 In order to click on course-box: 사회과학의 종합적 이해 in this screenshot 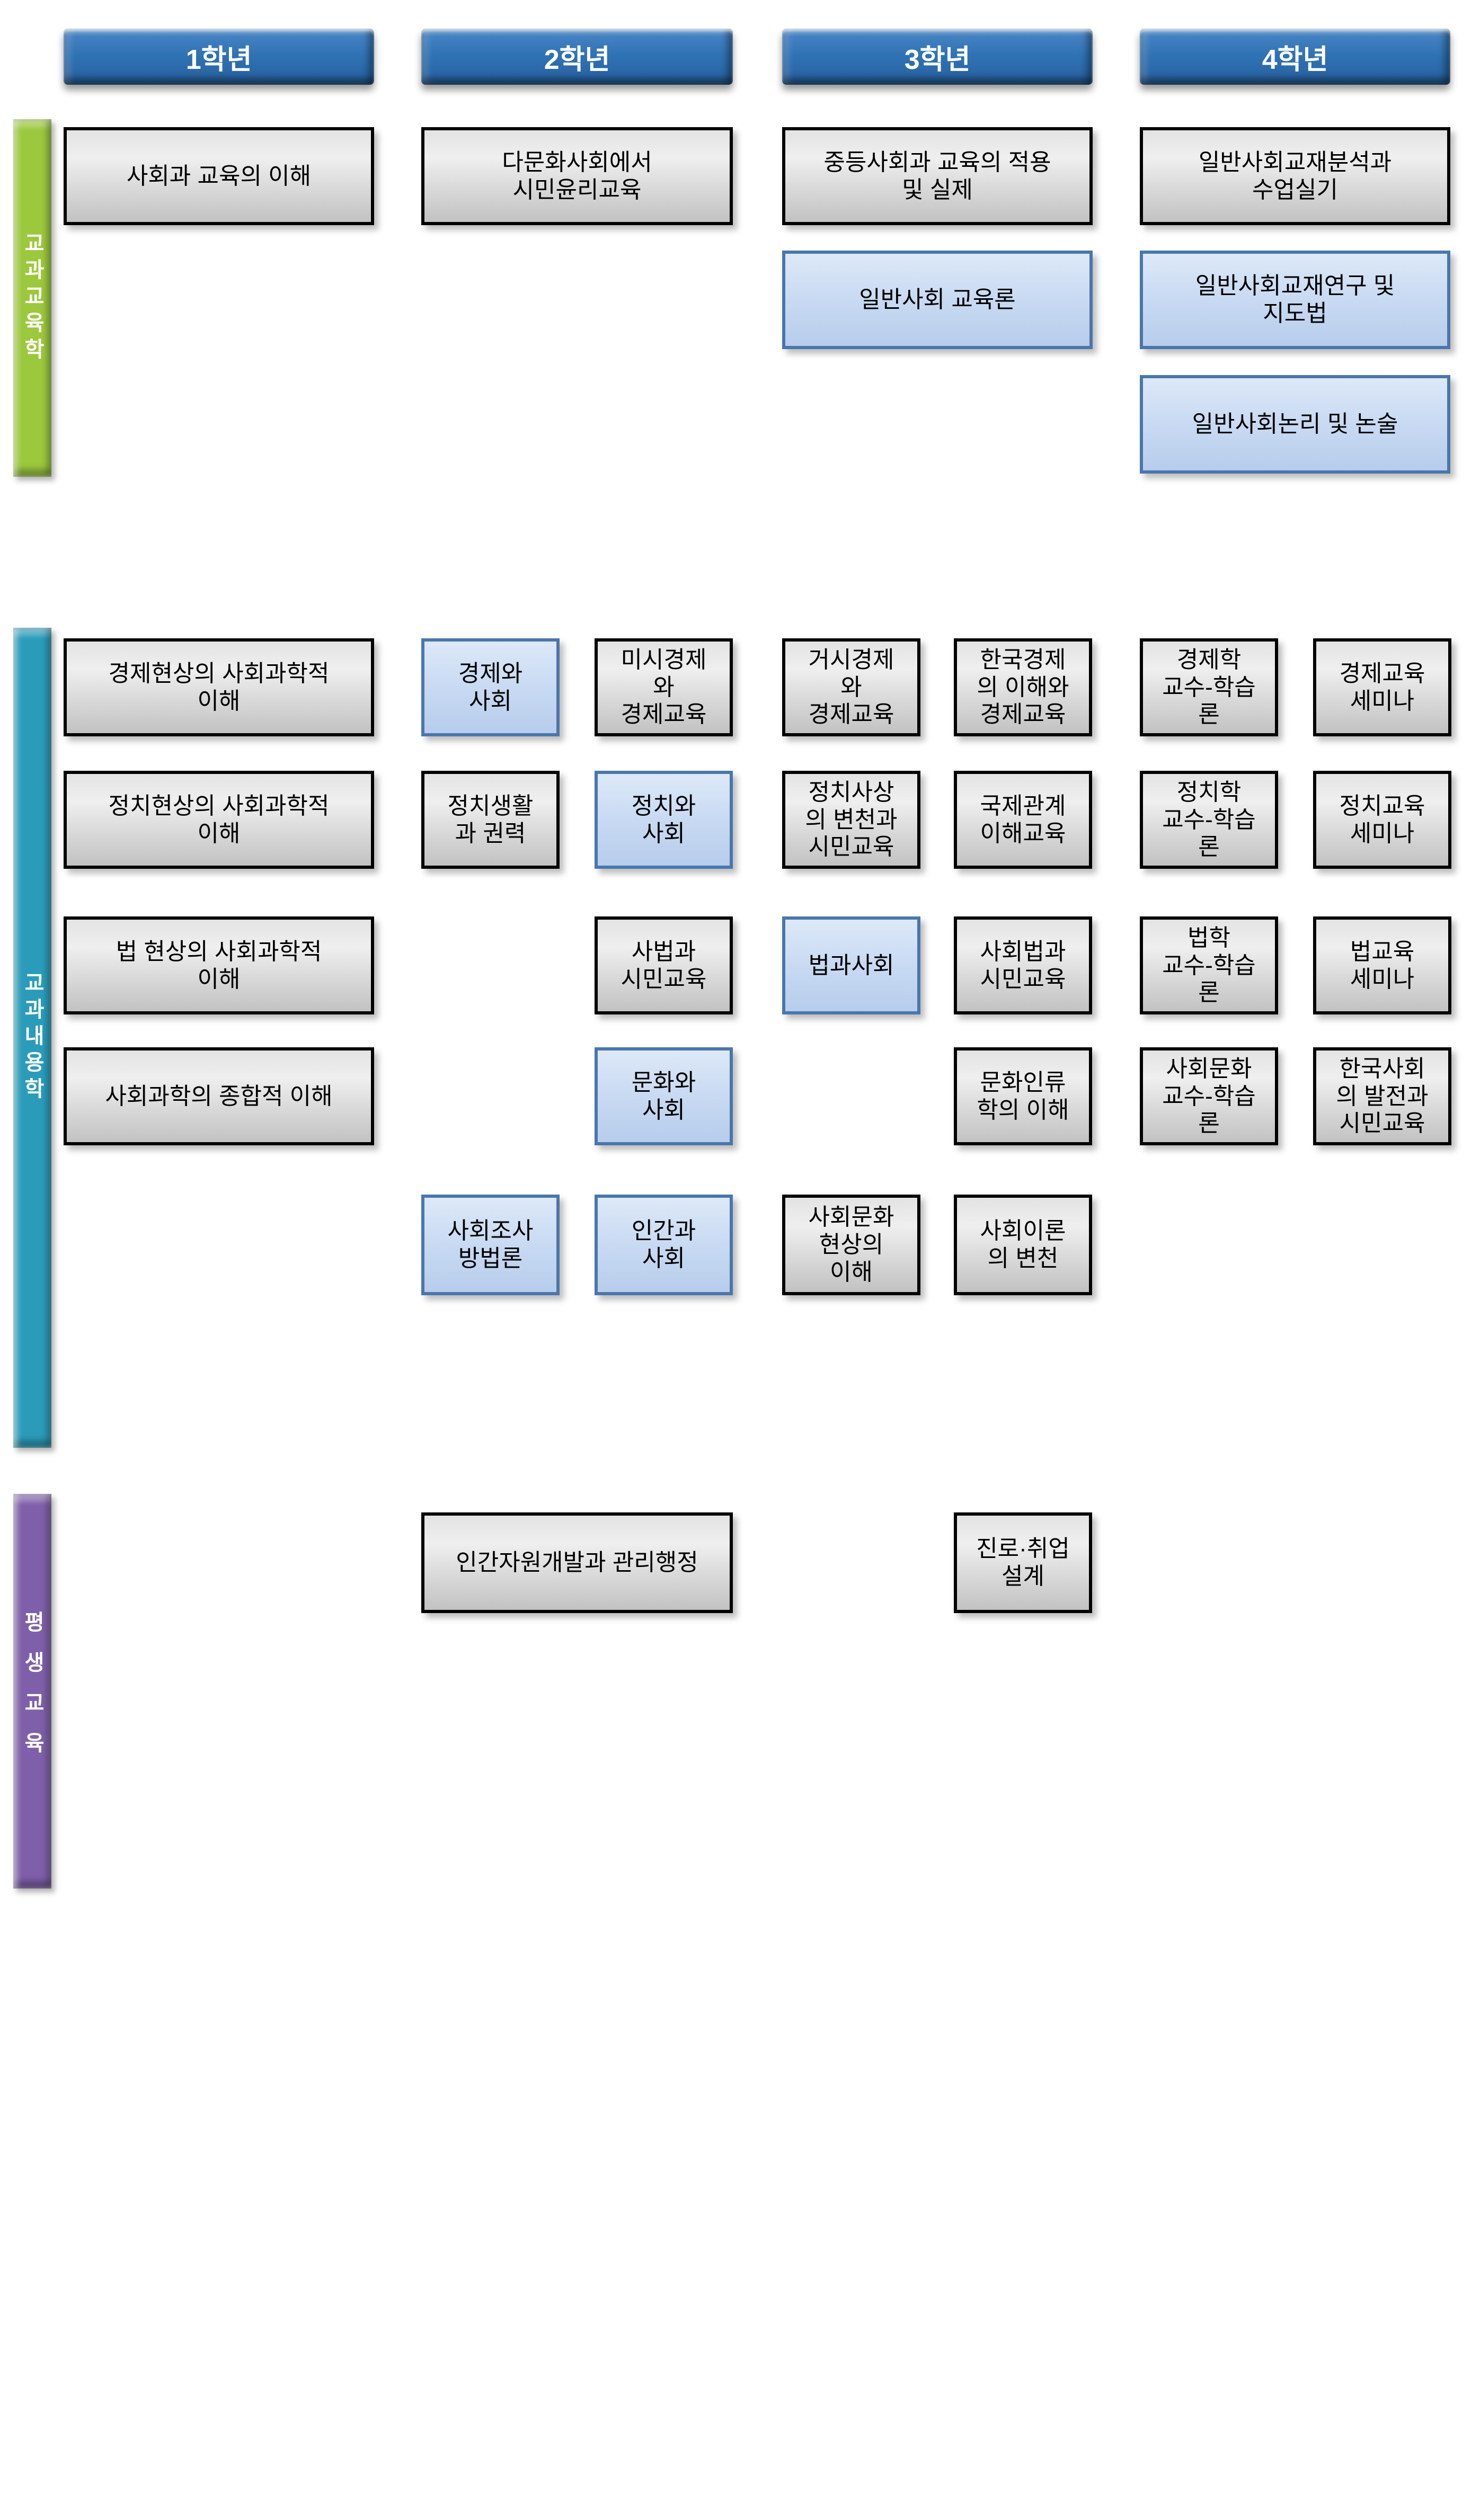, I will do `click(219, 1096)`.